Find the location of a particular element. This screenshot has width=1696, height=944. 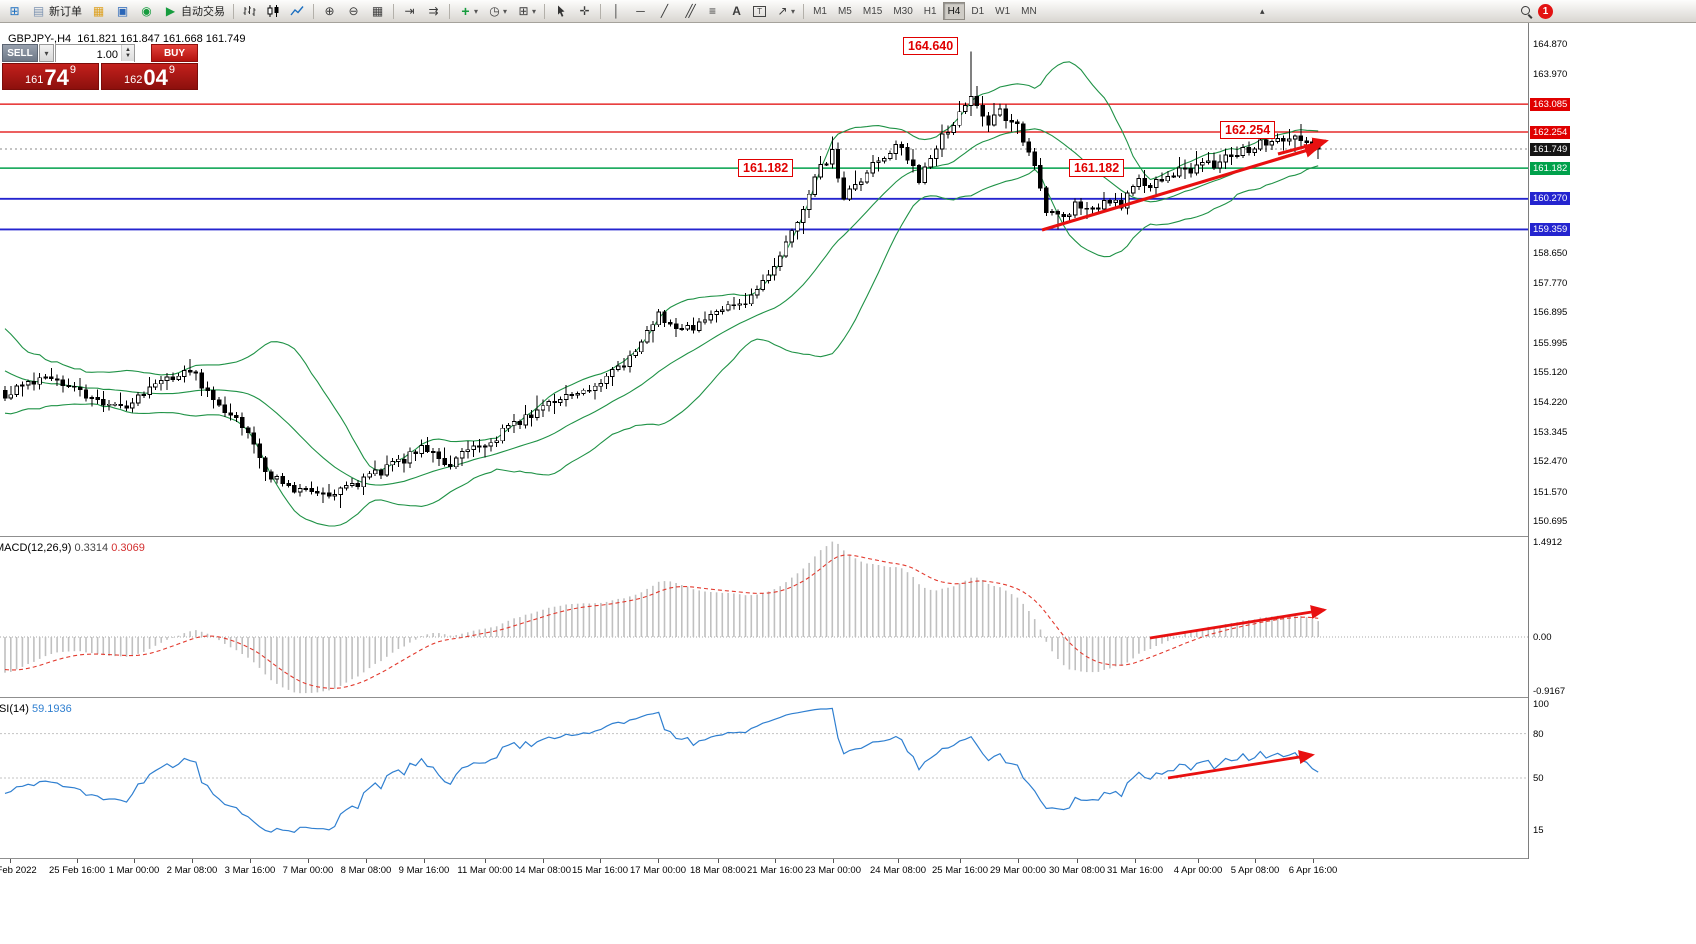

indicators-button: + ▾ is located at coordinates (468, 11).